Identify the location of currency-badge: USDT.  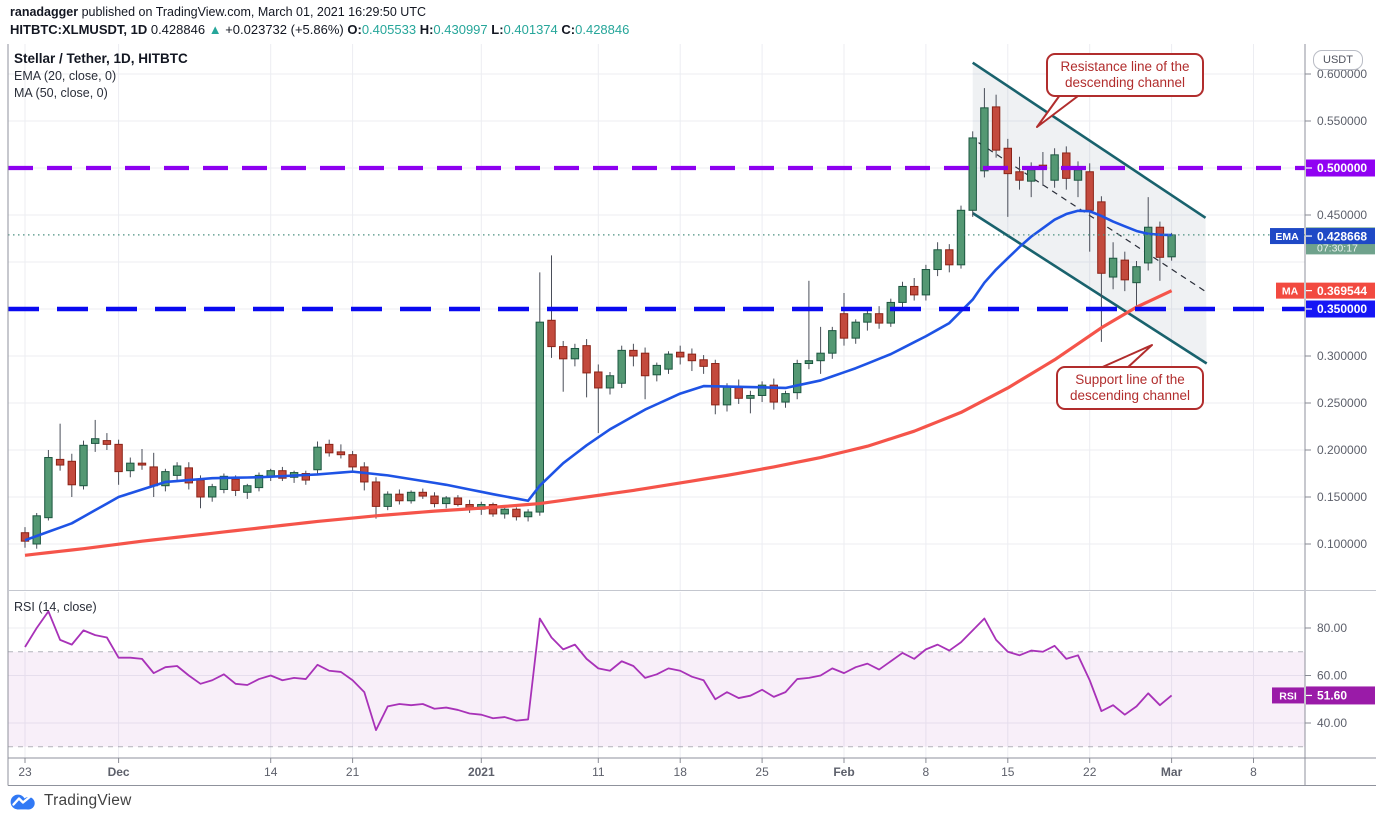
(1338, 60).